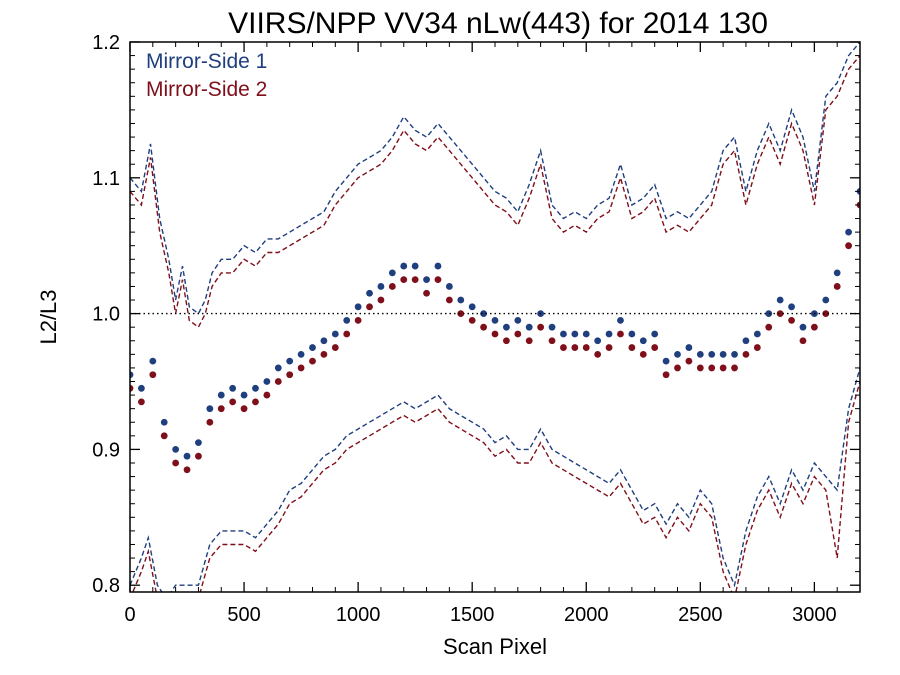 The image size is (900, 675). Describe the element at coordinates (106, 315) in the screenshot. I see `y-tick-label: 1.0` at that location.